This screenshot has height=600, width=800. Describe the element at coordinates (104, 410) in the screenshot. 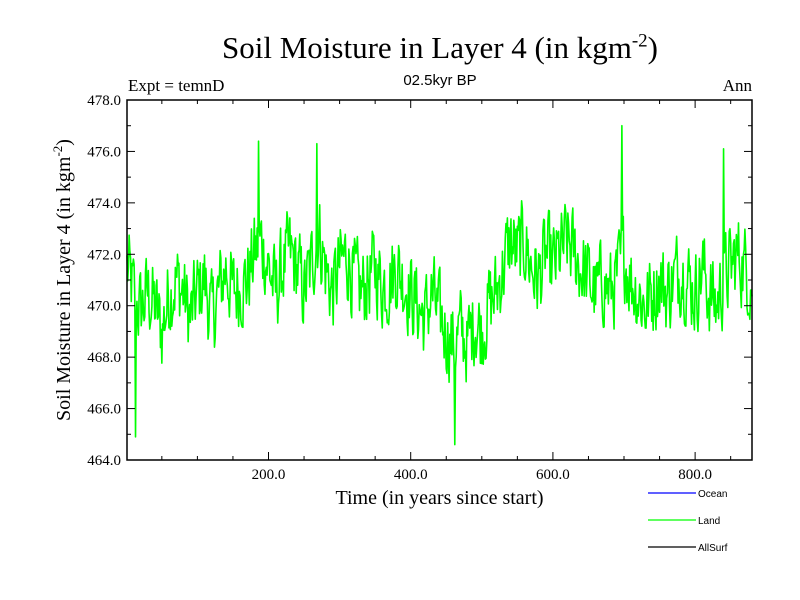

I see `y-tick-label: 466.0` at that location.